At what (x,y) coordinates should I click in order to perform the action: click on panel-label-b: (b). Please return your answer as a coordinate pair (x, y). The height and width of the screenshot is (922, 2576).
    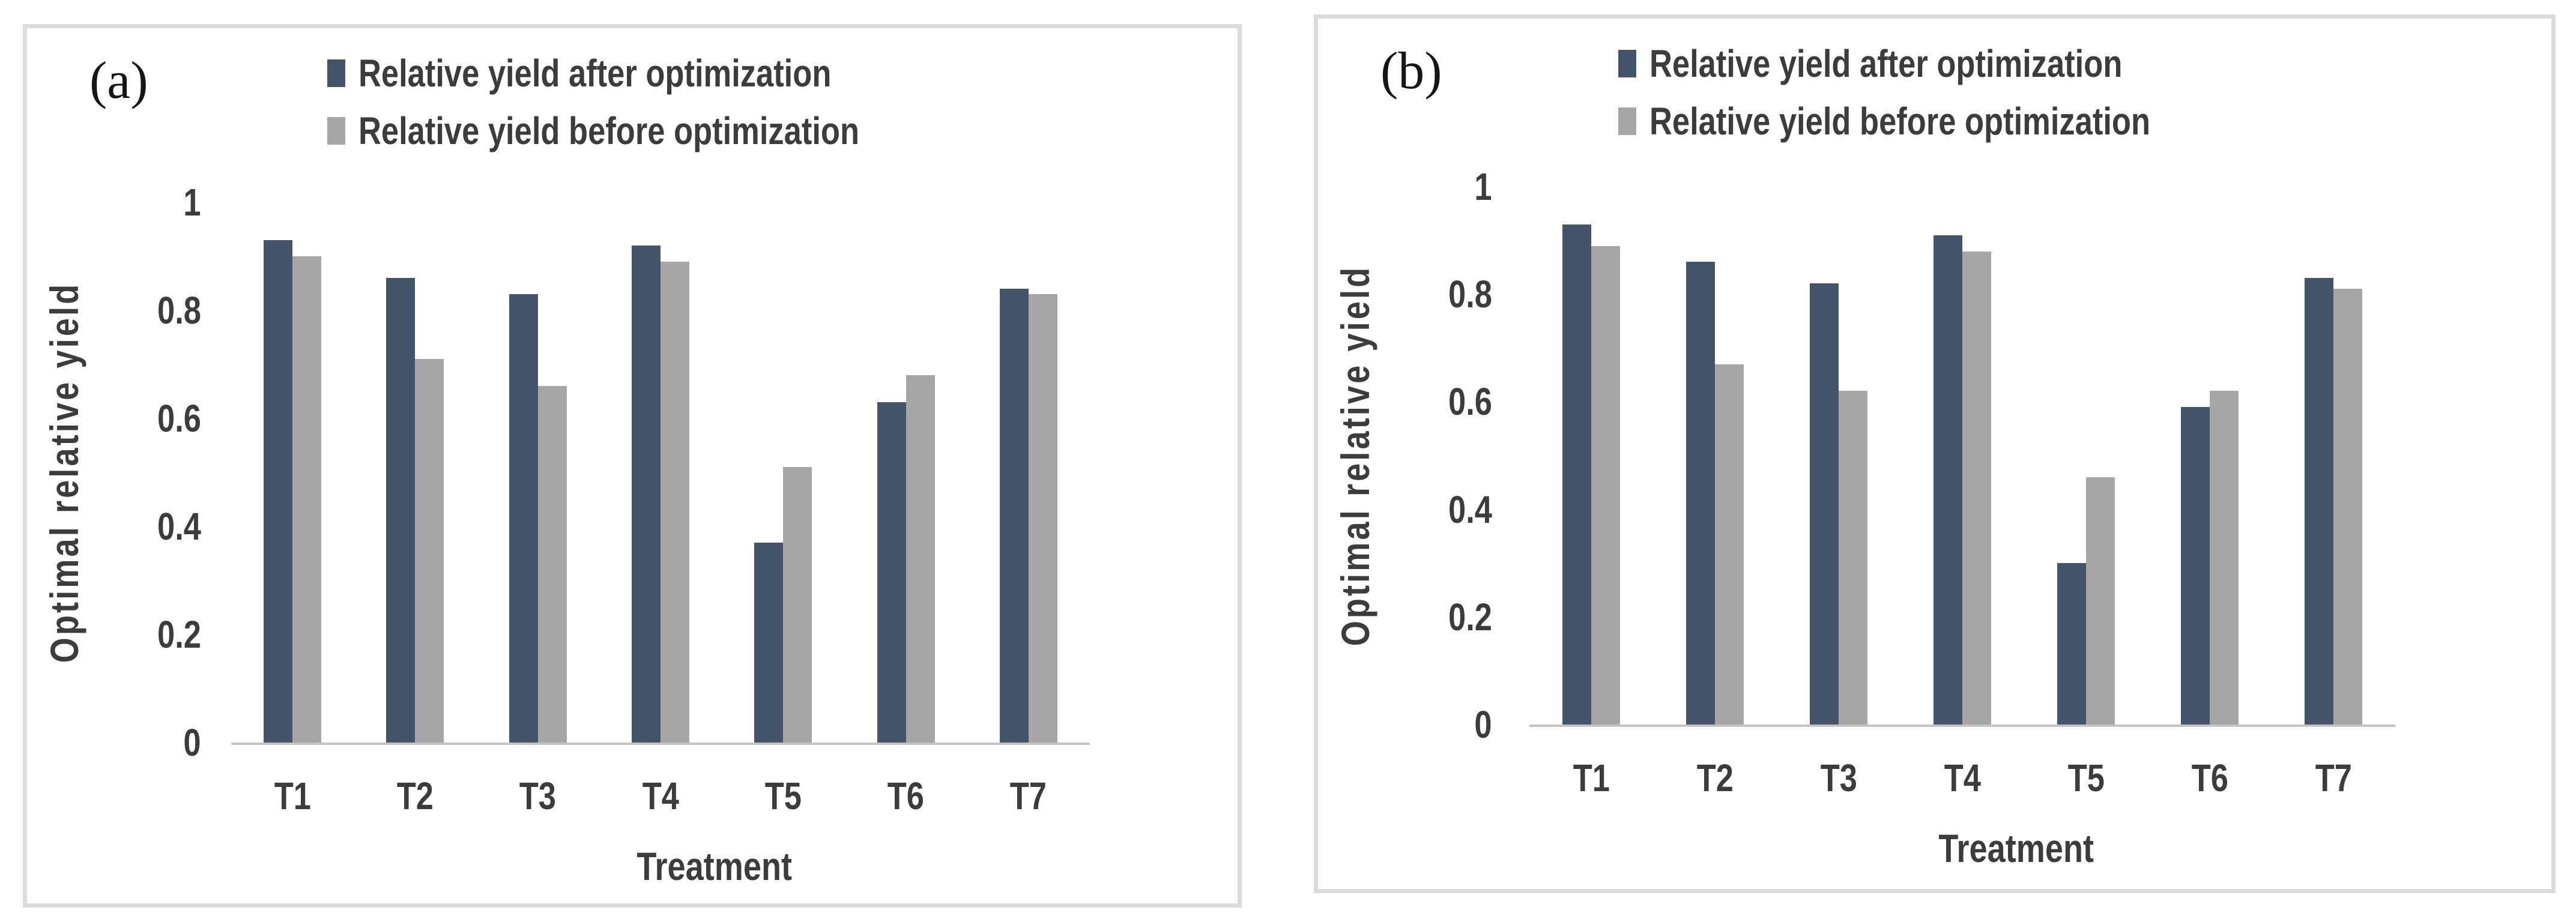
    Looking at the image, I should click on (1411, 71).